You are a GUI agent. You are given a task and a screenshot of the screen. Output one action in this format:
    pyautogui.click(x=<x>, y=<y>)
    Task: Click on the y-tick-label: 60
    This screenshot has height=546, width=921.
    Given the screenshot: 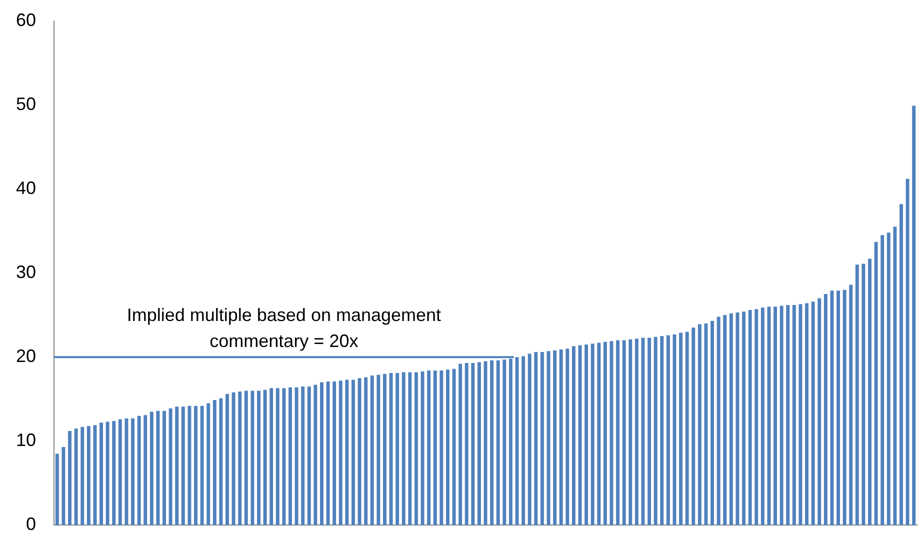 What is the action you would take?
    pyautogui.click(x=26, y=20)
    